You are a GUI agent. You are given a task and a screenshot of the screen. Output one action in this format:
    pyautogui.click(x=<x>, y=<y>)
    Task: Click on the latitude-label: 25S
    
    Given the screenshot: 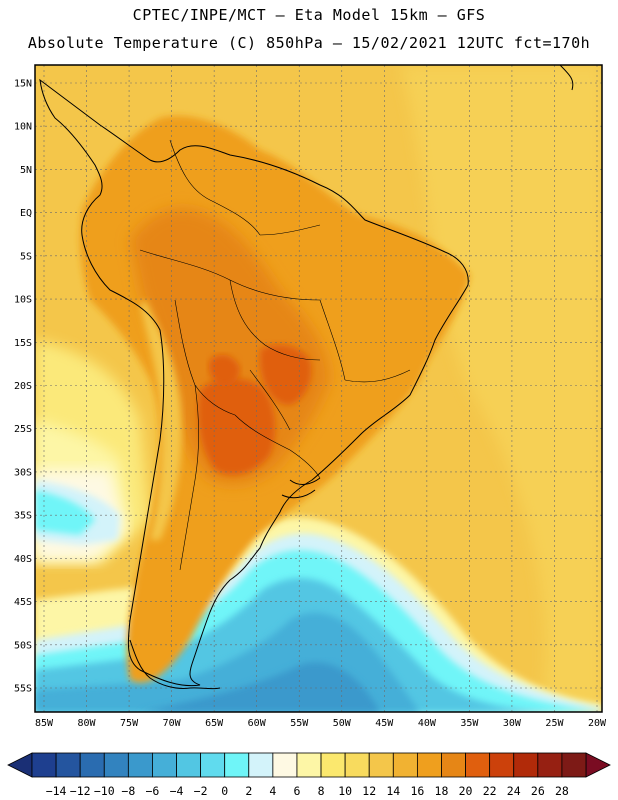 What is the action you would take?
    pyautogui.click(x=23, y=429)
    